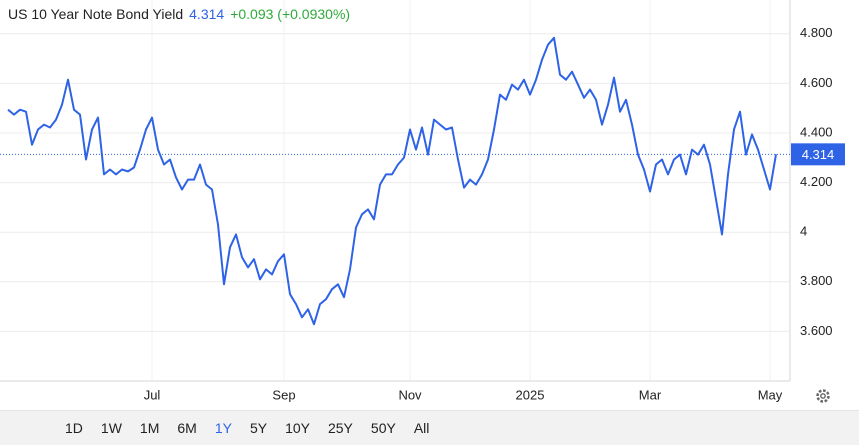  Describe the element at coordinates (650, 394) in the screenshot. I see `x-tick-label: Mar` at that location.